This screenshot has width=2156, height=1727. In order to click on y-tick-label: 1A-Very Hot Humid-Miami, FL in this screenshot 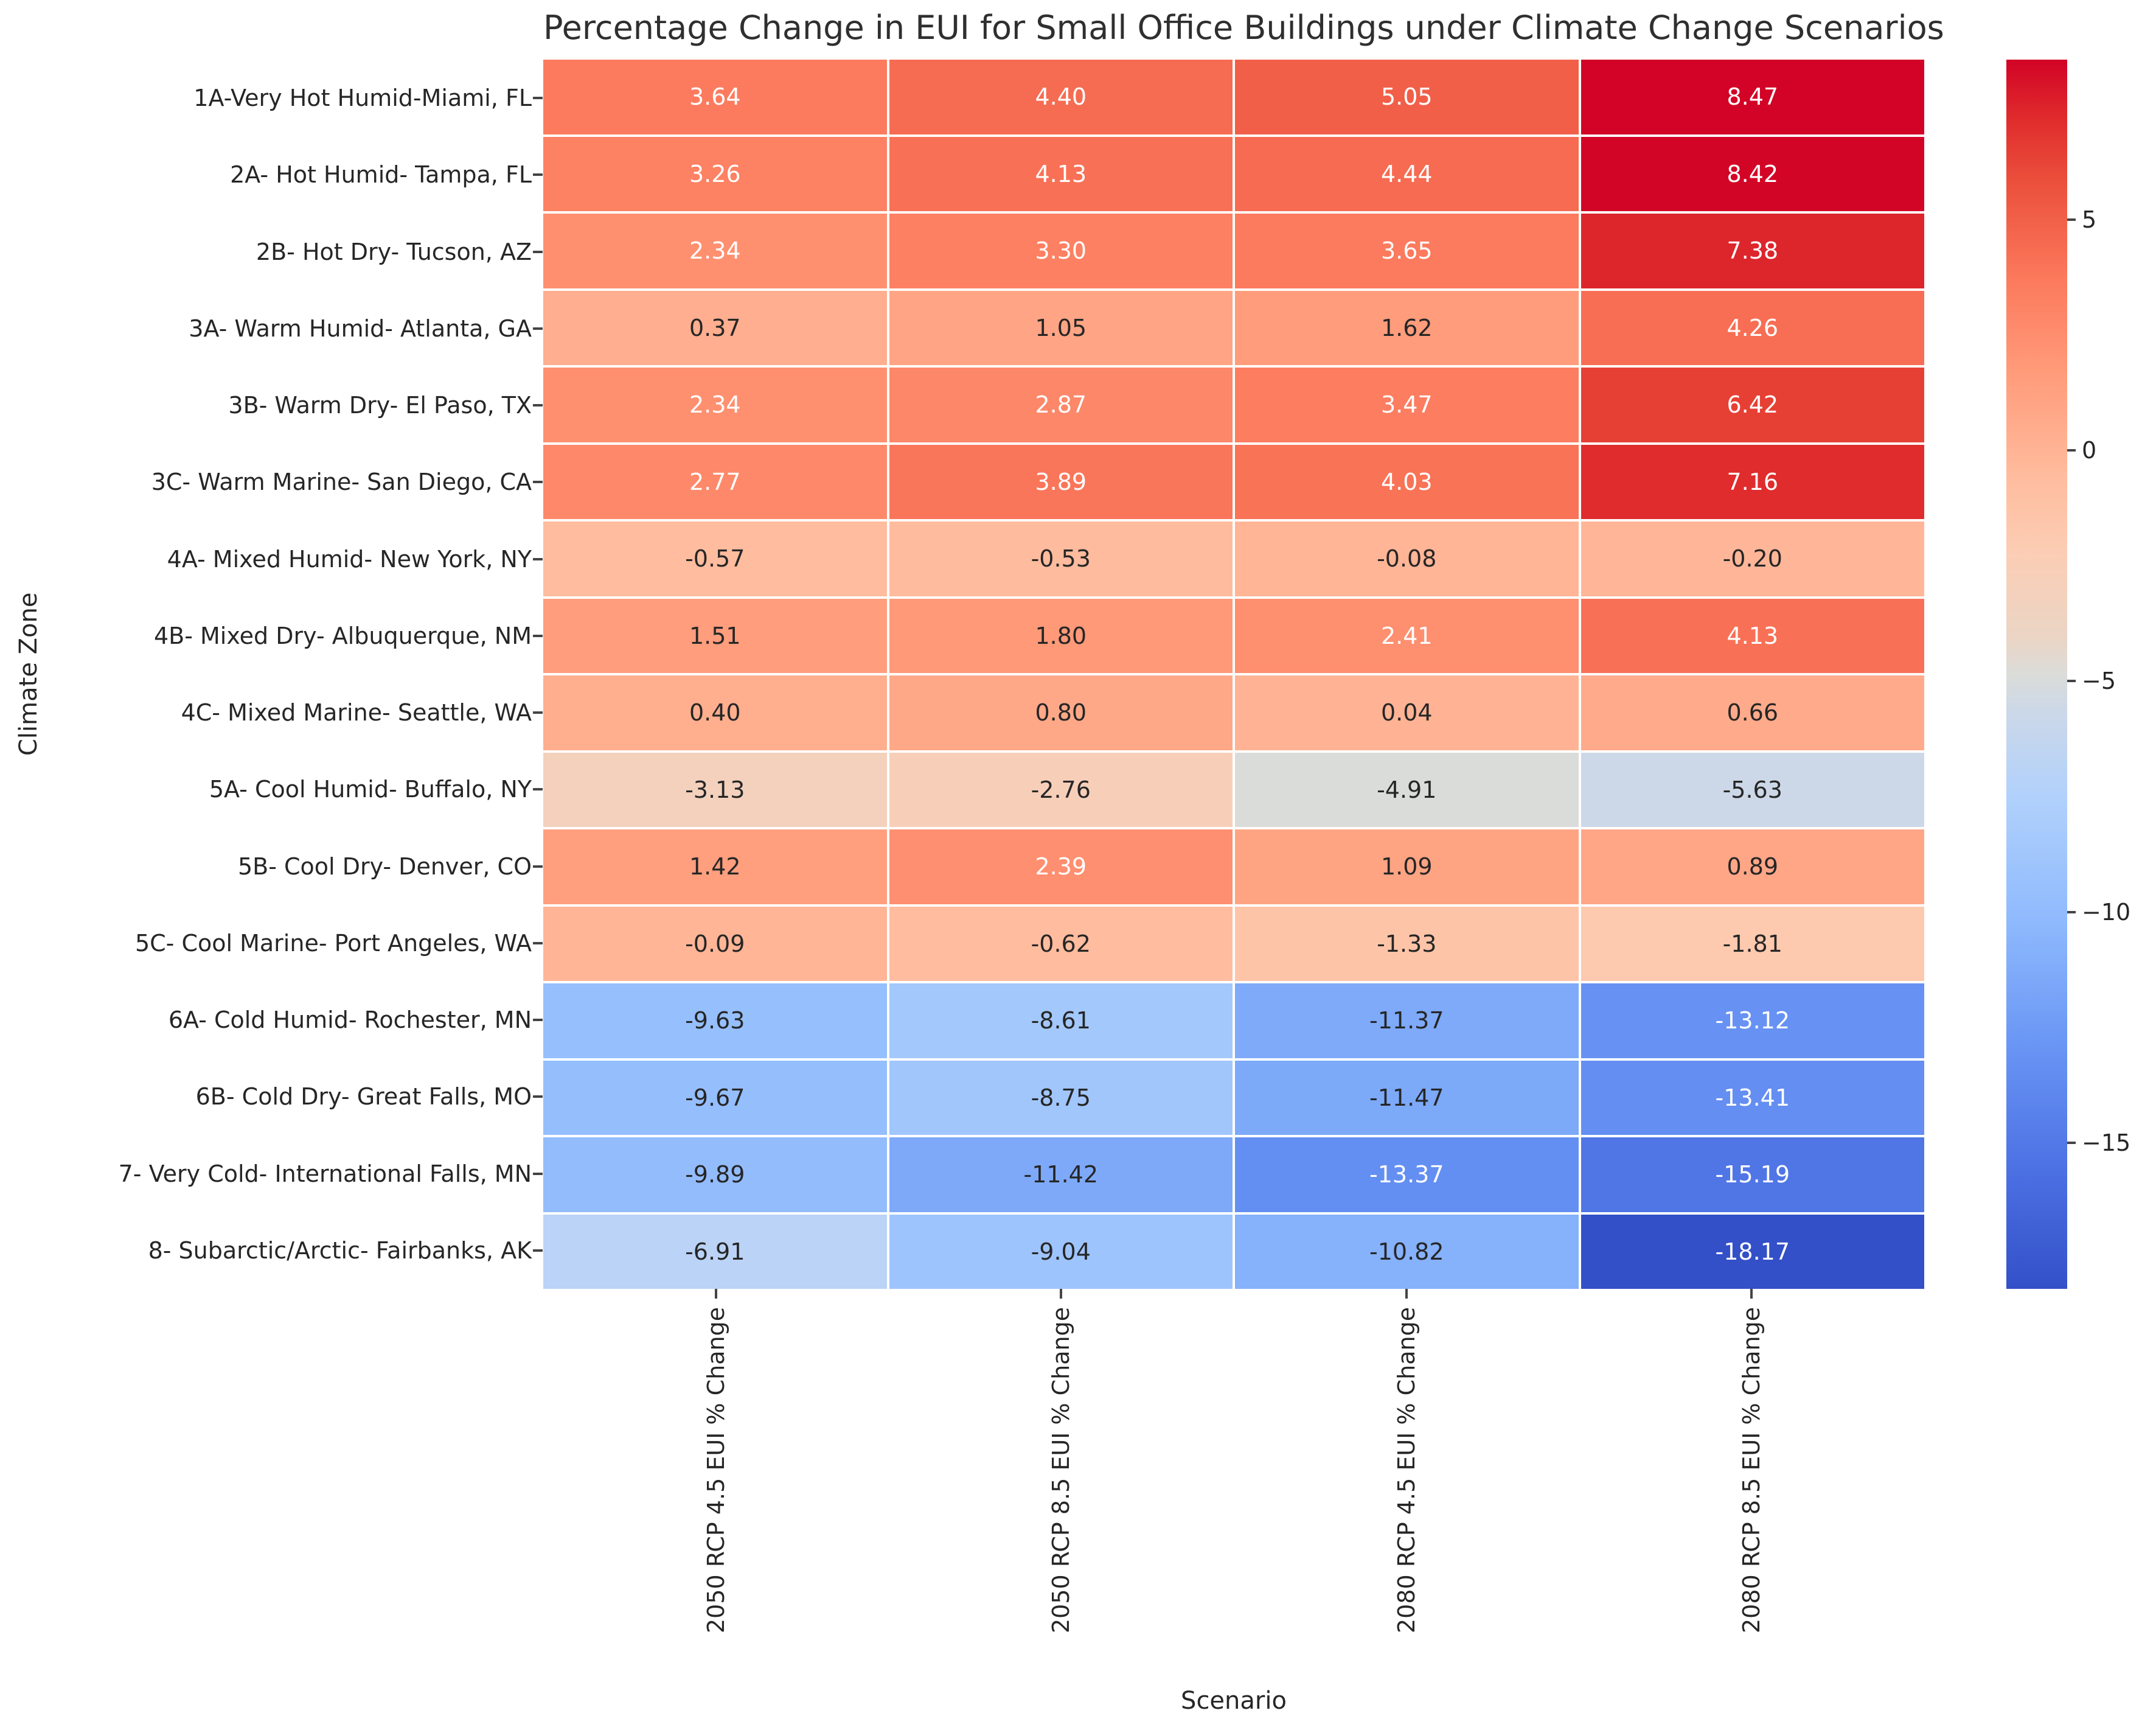, I will do `click(363, 98)`.